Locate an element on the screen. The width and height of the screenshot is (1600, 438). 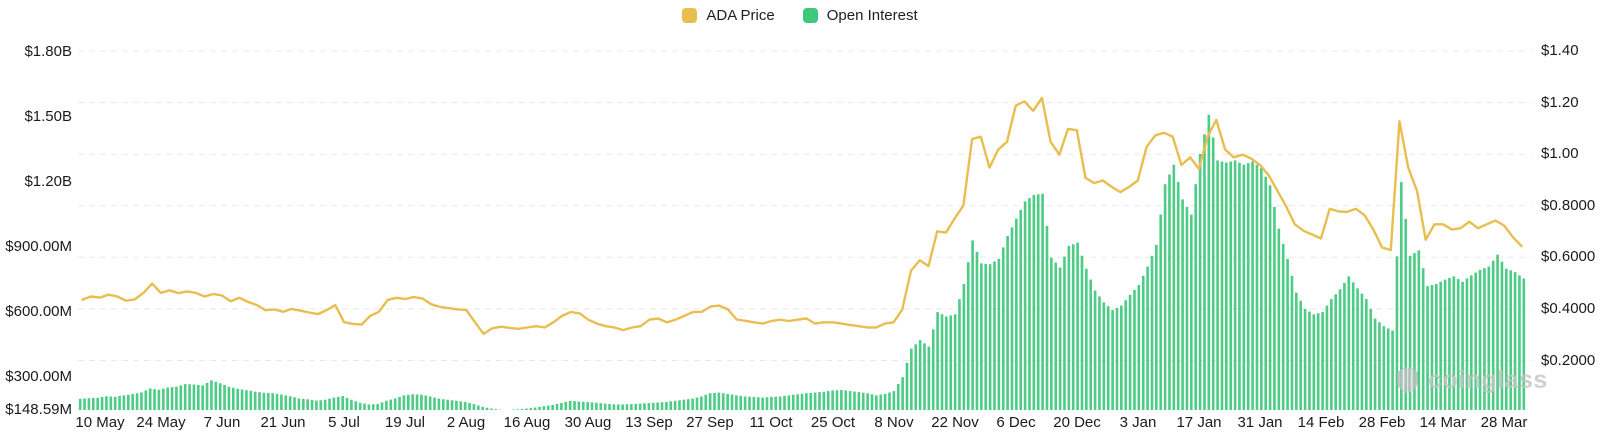
right-axis-tick: $0.8000 is located at coordinates (1568, 205).